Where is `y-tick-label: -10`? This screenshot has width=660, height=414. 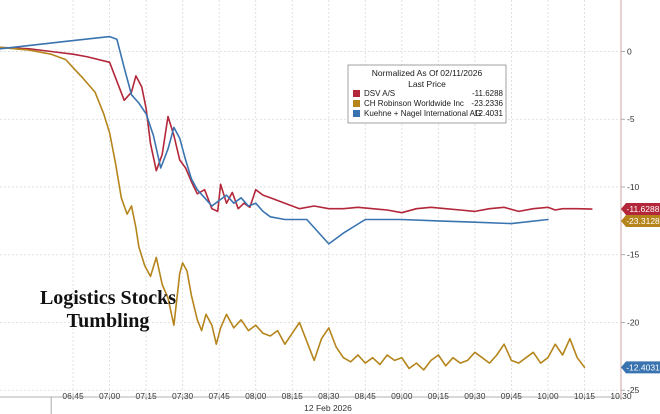 y-tick-label: -10 is located at coordinates (633, 187).